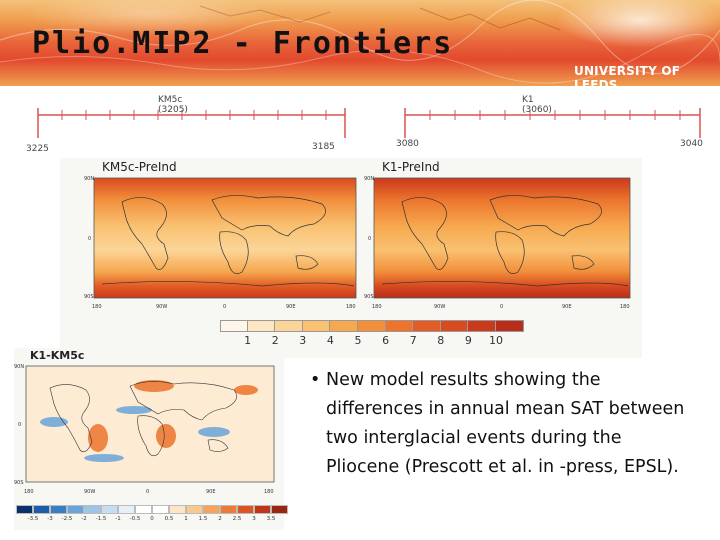 The width and height of the screenshot is (720, 540). What do you see at coordinates (57, 355) in the screenshot?
I see `map-title-diff: K1-KM5c` at bounding box center [57, 355].